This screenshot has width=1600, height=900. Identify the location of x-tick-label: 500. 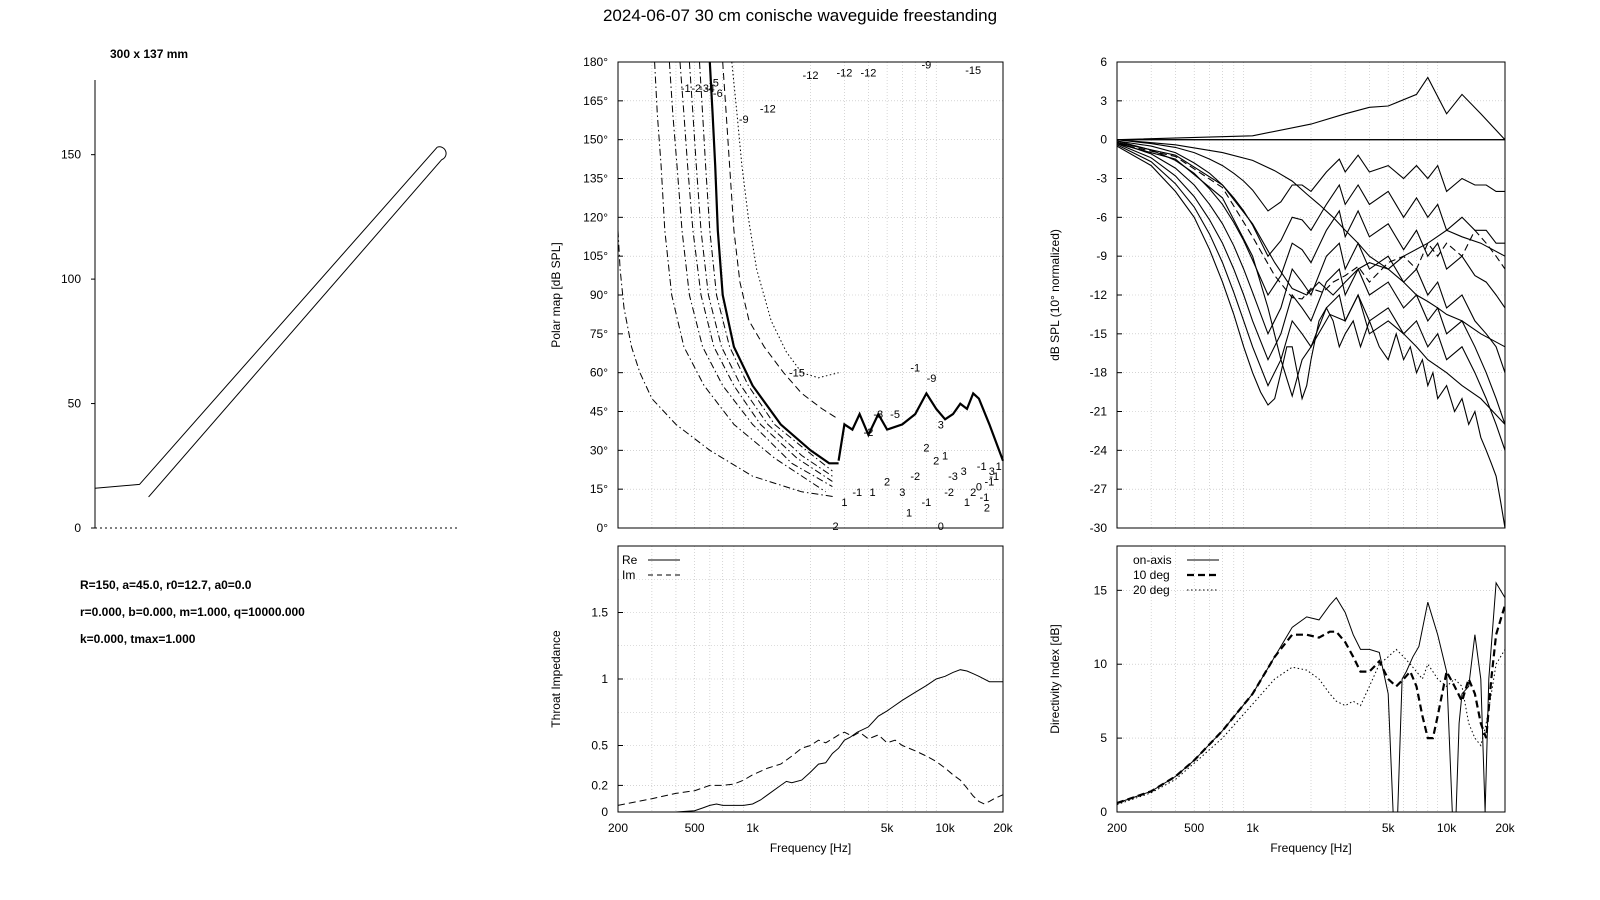
(1194, 828).